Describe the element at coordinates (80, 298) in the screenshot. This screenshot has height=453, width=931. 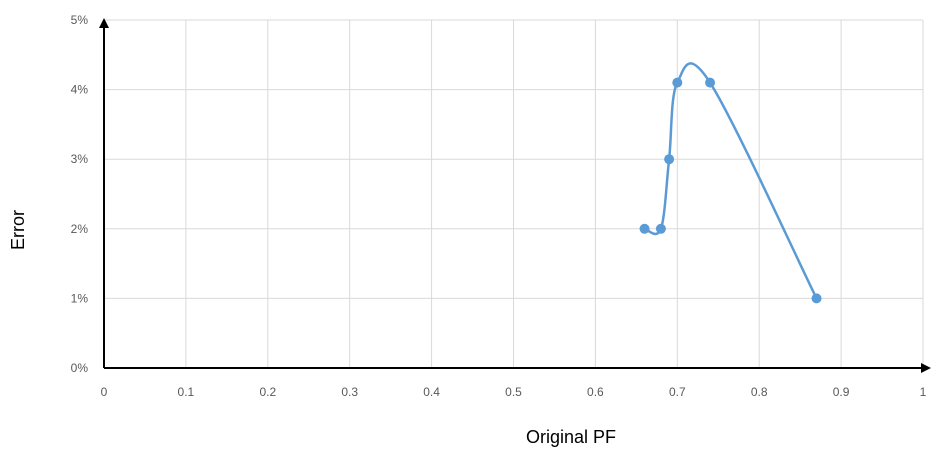
I see `y-tick-label: 1%` at that location.